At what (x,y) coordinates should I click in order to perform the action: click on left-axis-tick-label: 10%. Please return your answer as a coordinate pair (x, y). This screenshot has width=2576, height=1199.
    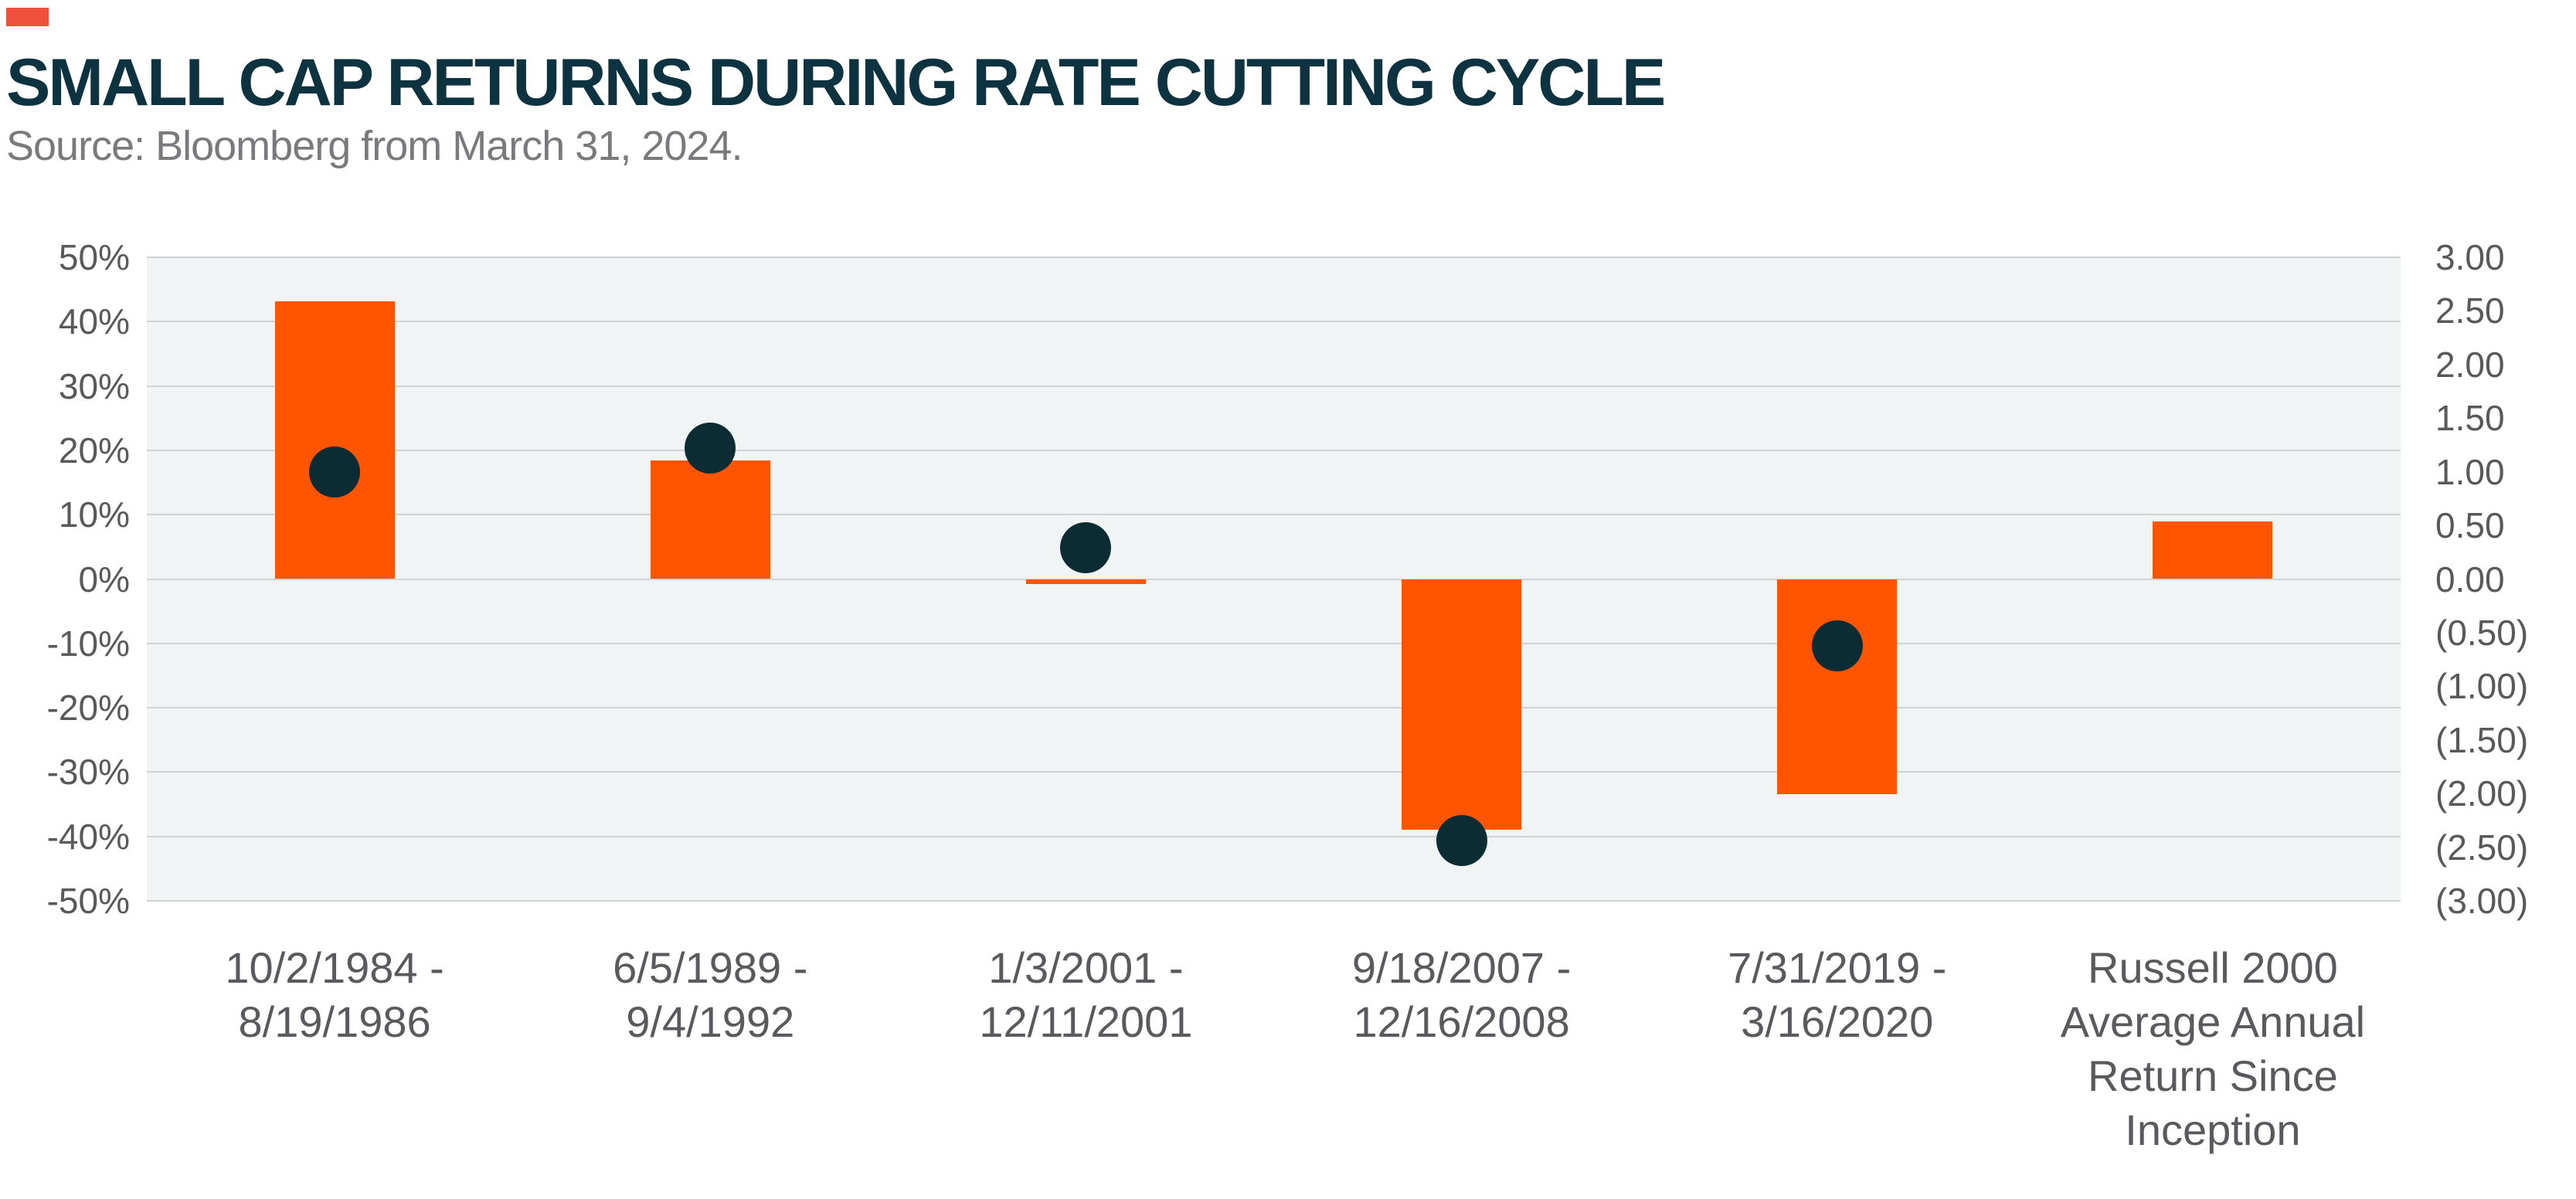
    Looking at the image, I should click on (94, 514).